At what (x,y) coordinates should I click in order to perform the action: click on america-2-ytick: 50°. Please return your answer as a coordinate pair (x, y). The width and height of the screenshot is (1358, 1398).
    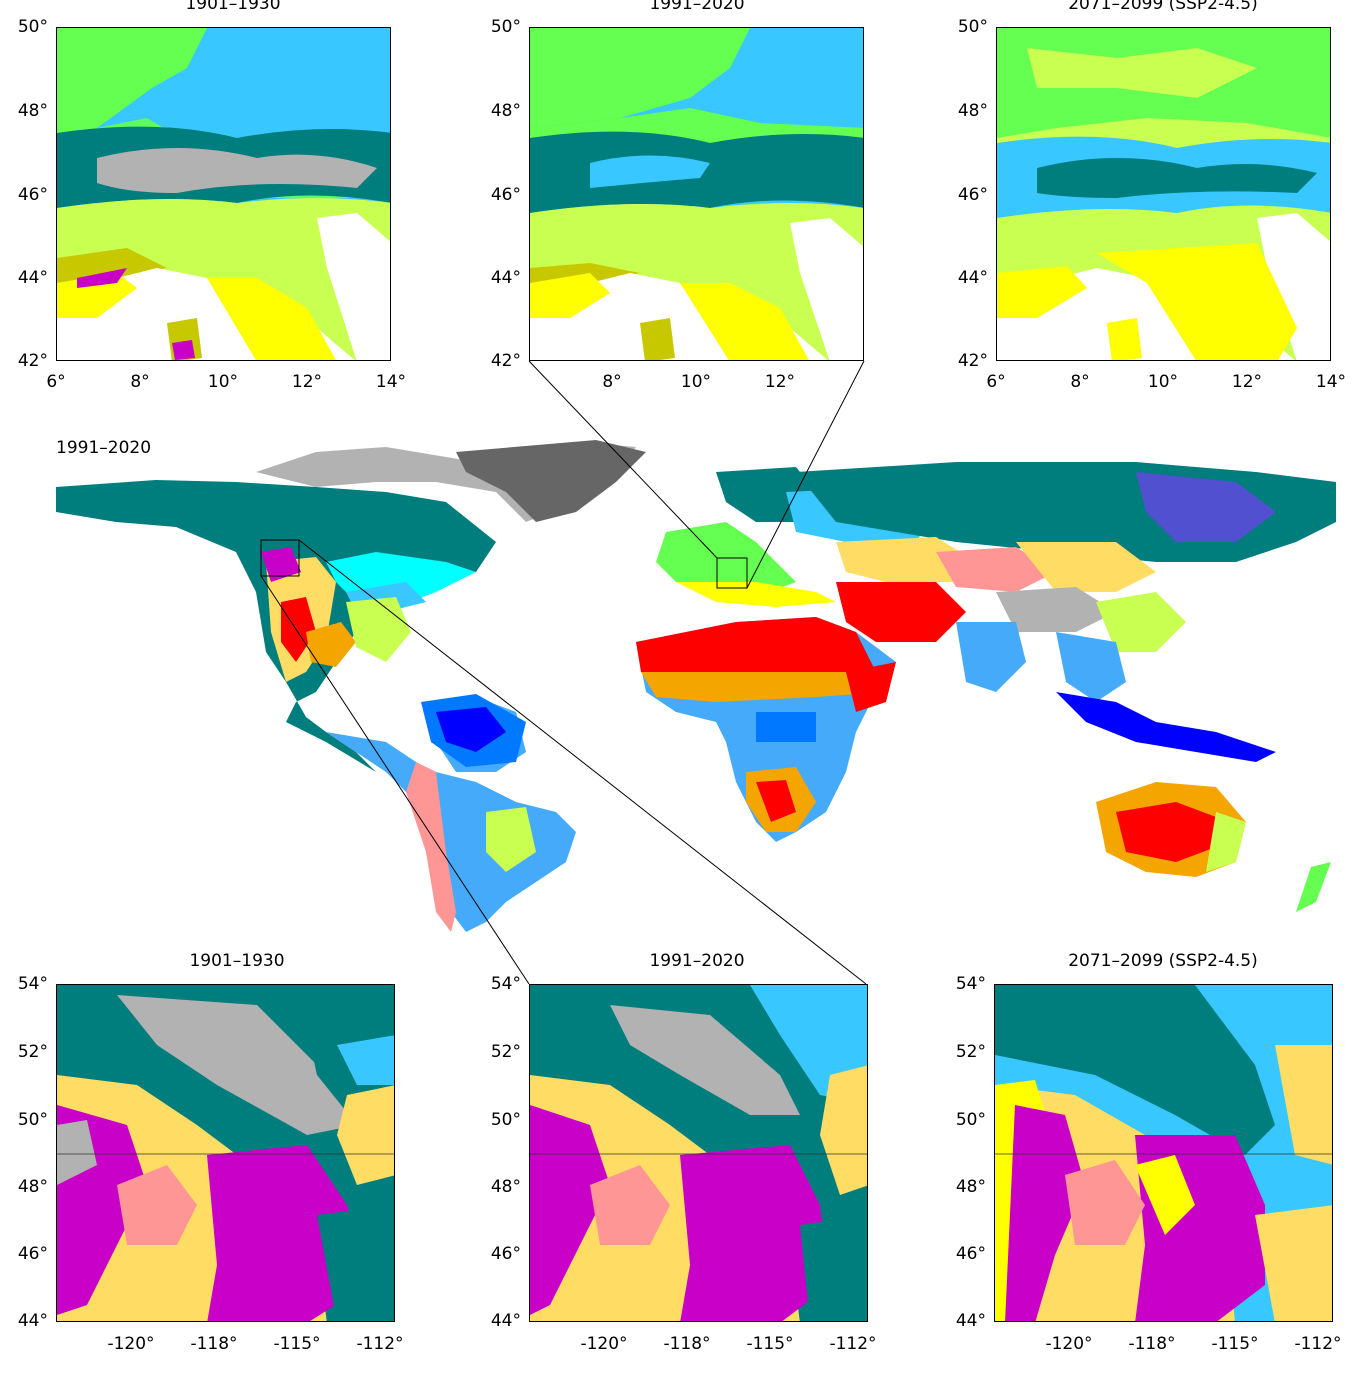
    Looking at the image, I should click on (505, 1120).